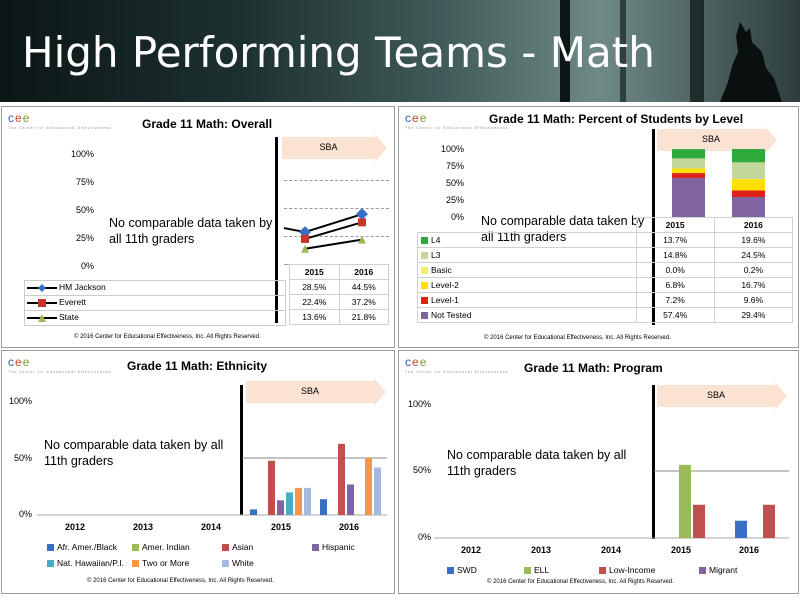 This screenshot has width=800, height=600. I want to click on table-cell: 21.8%, so click(363, 317).